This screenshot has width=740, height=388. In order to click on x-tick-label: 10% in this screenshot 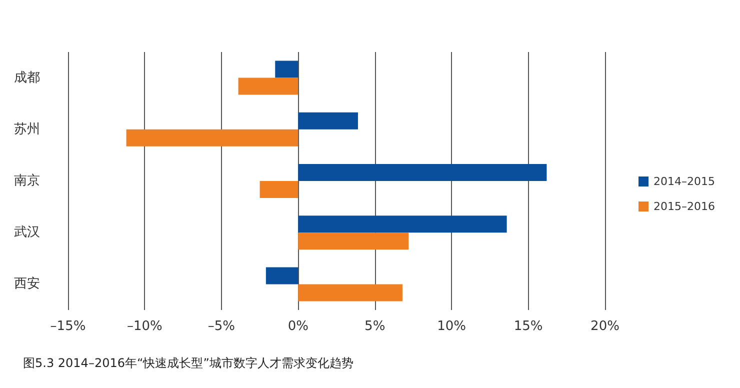, I will do `click(451, 326)`.